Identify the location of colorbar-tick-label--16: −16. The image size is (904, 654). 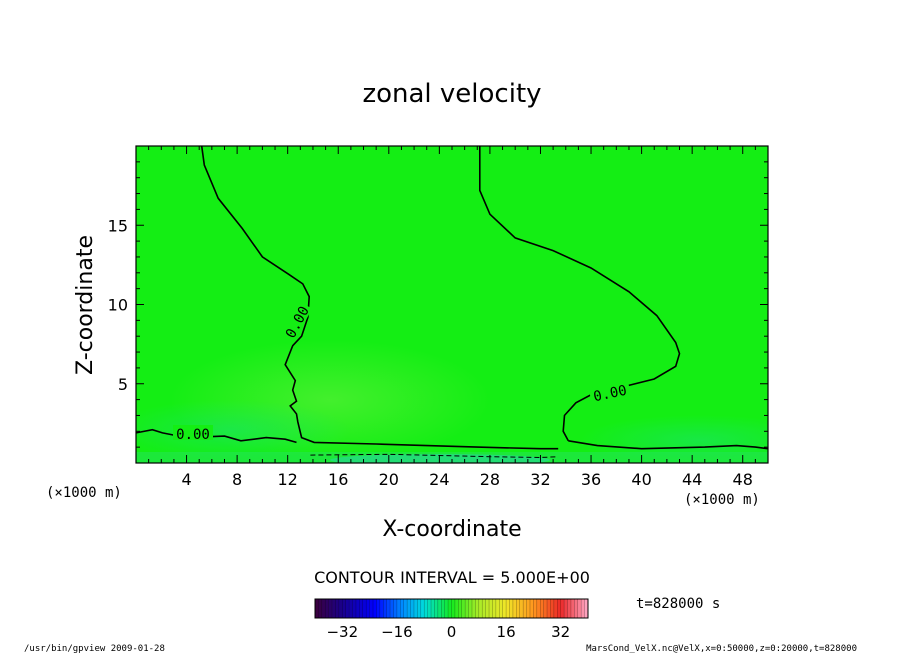
(397, 632).